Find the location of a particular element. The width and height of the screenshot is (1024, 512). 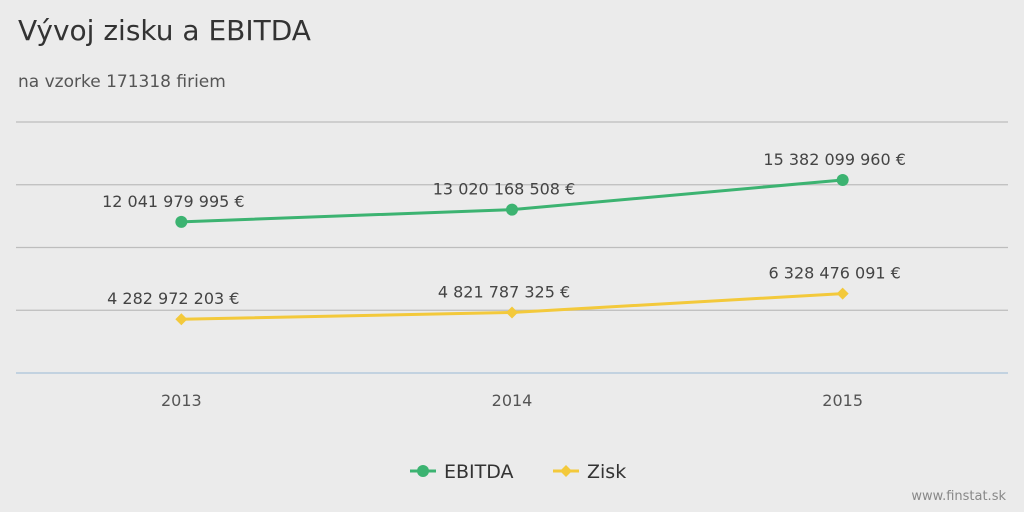

legend-item-ebitda: EBITDA is located at coordinates (462, 472).